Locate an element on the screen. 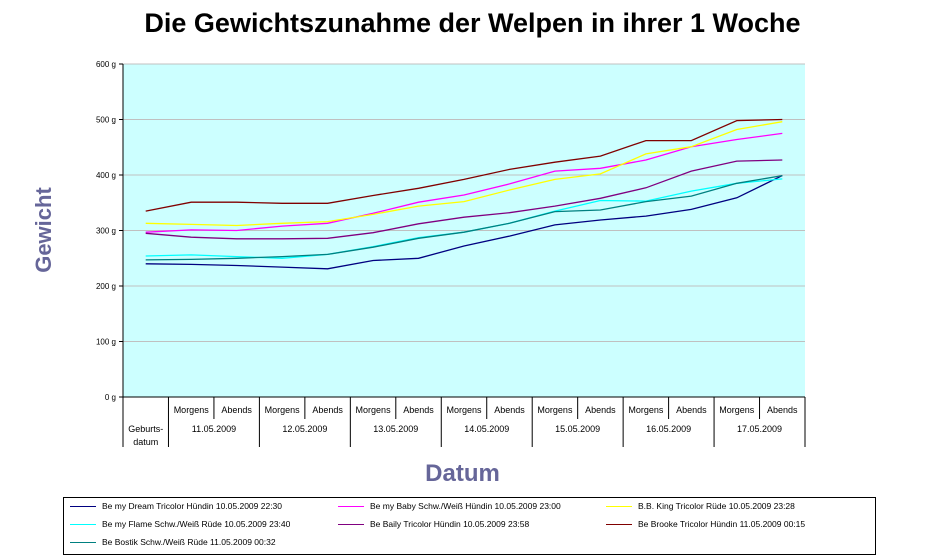 The width and height of the screenshot is (945, 558). legend-item: B.B. King Tricolor Rüde 10.05.2009 23:28 is located at coordinates (700, 506).